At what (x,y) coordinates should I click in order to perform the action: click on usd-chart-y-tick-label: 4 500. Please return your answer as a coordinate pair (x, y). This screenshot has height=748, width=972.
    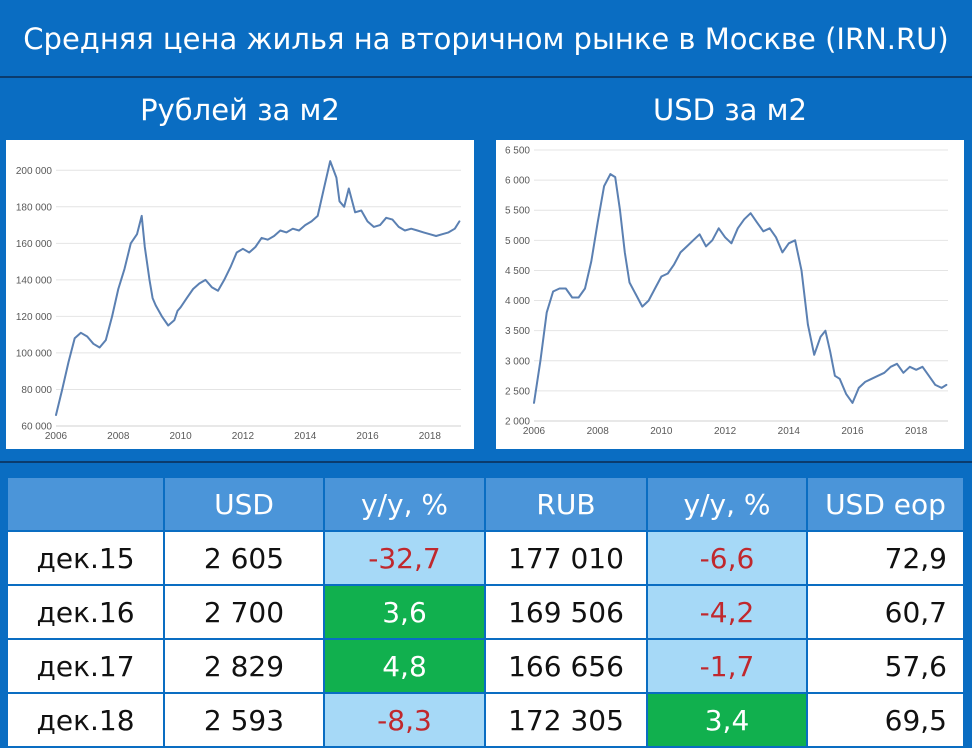
    Looking at the image, I should click on (517, 271).